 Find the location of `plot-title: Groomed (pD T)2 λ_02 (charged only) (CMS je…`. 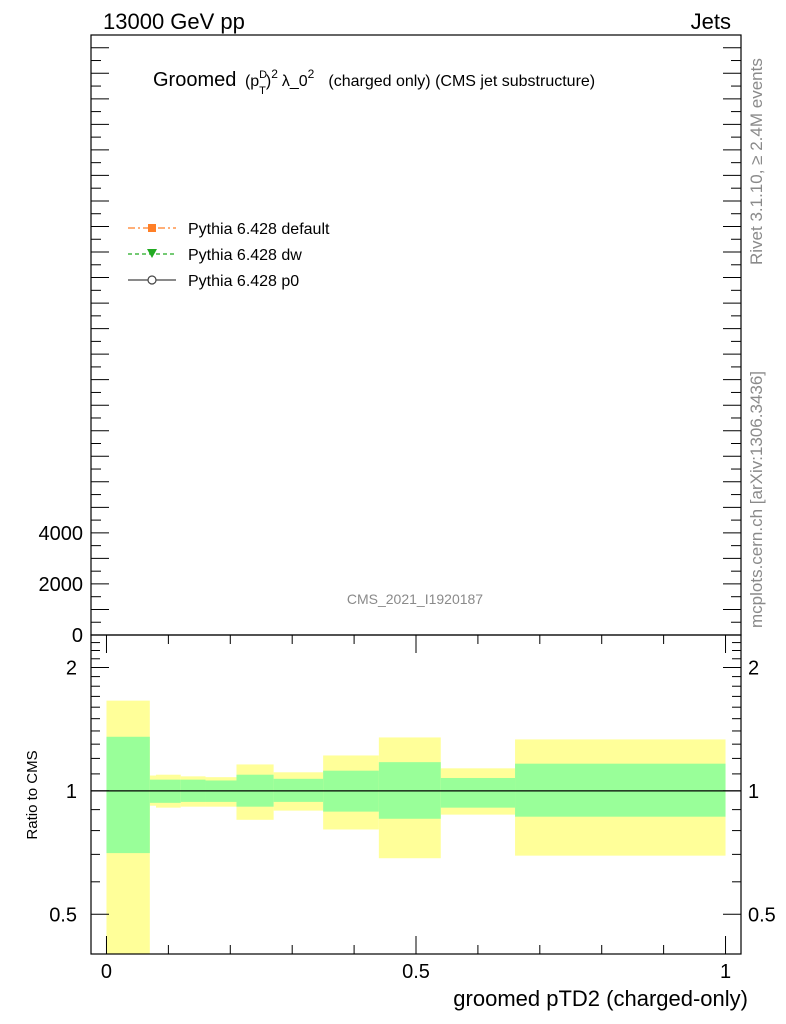

plot-title: Groomed (pD T)2 λ_02 (charged only) (CMS je… is located at coordinates (374, 82).